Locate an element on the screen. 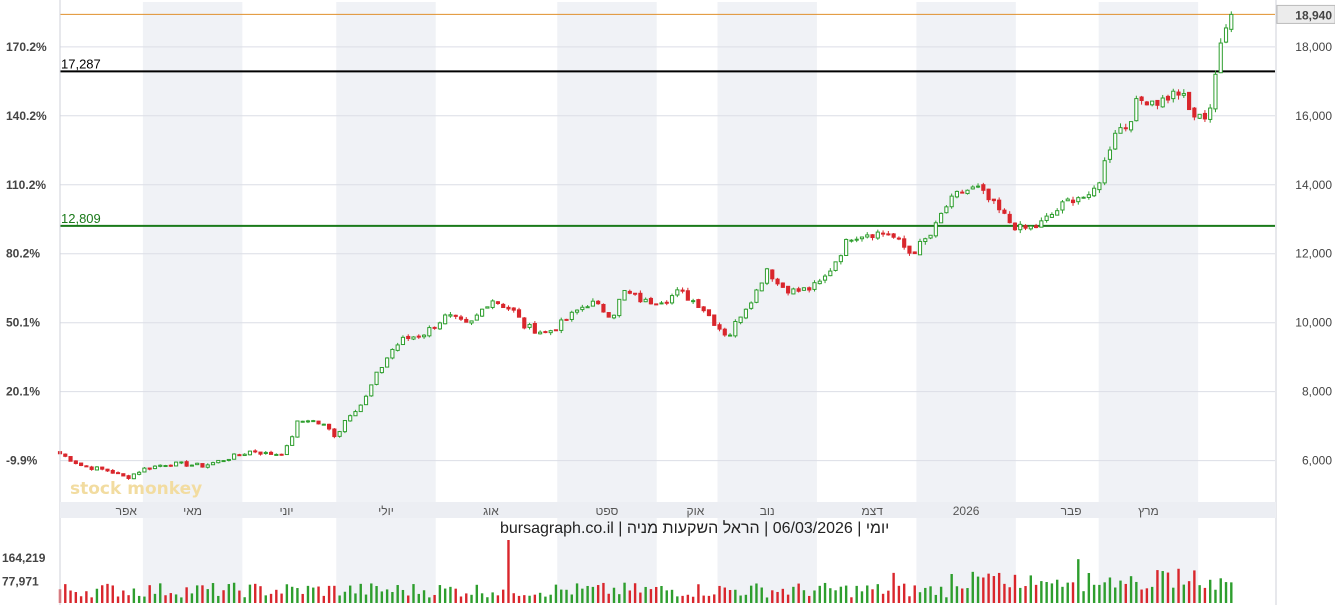 Image resolution: width=1335 pixels, height=610 pixels. last-price-label: 18,940 is located at coordinates (1313, 15).